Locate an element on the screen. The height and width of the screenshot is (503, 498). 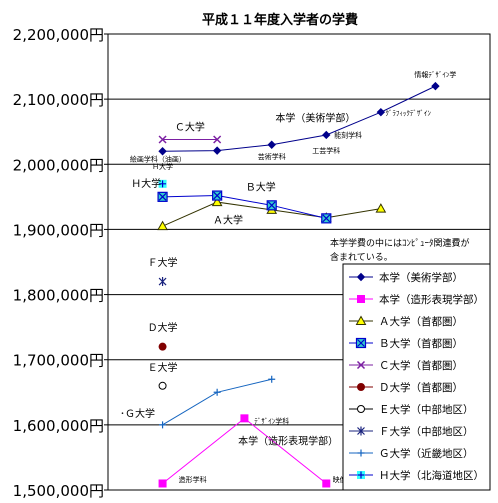
legend-item: Ｃ大学（首都圏） is located at coordinates (406, 365).